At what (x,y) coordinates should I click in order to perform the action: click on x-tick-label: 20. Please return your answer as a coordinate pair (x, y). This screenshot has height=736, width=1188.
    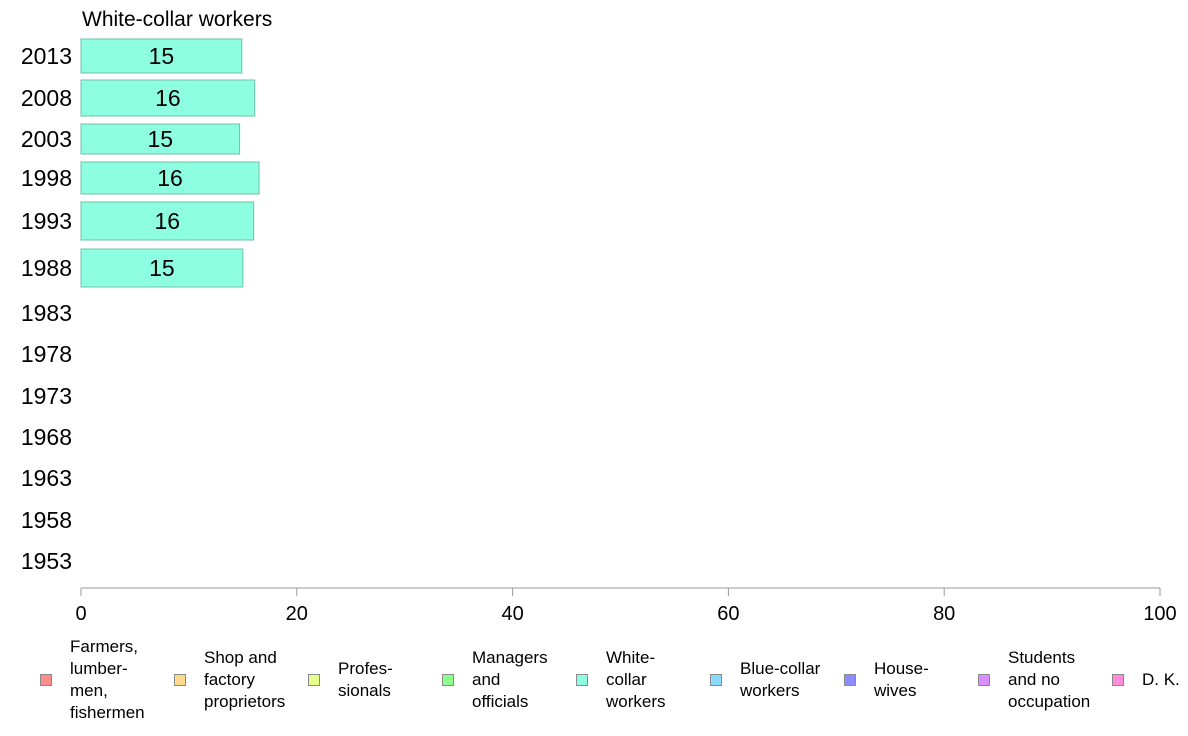
    Looking at the image, I should click on (297, 614).